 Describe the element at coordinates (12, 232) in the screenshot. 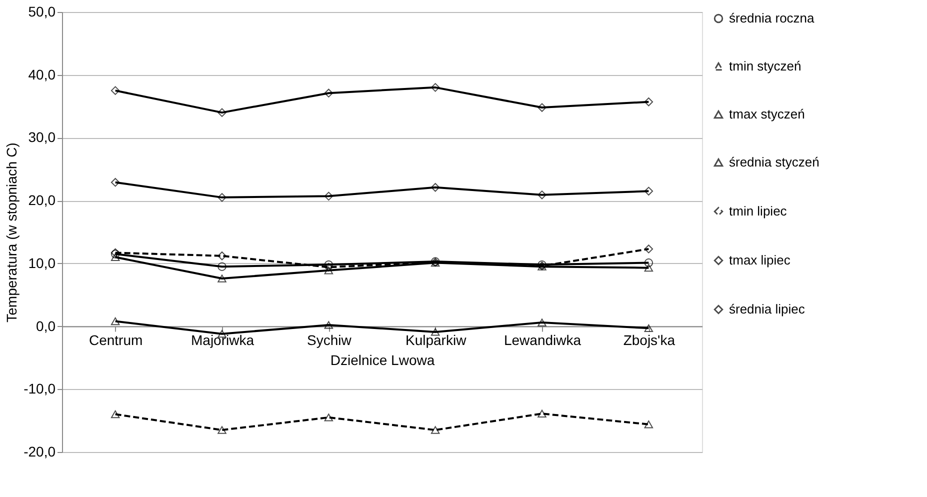

I see `y-axis-title: Temperatura (w stopniach C)` at that location.